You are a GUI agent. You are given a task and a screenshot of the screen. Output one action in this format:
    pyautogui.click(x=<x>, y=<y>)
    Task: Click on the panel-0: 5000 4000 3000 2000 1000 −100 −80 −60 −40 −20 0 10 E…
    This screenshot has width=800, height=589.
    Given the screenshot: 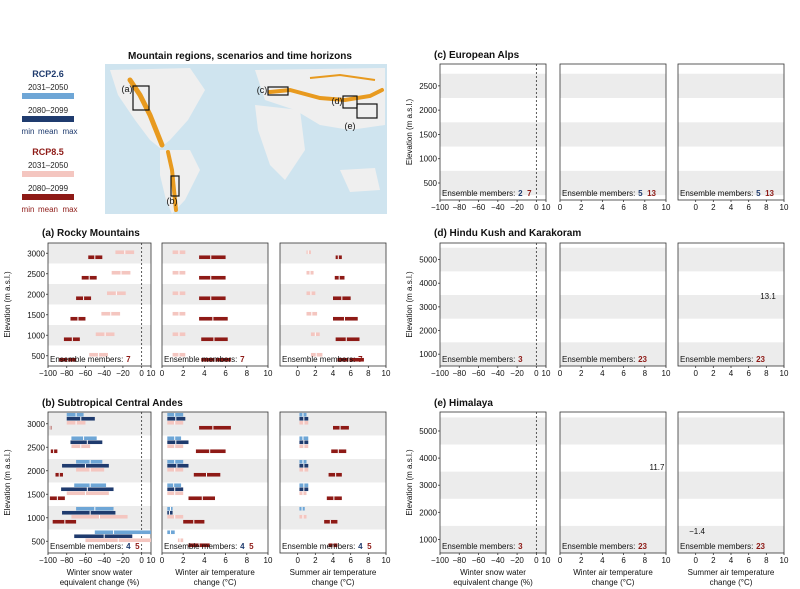 What is the action you would take?
    pyautogui.click(x=485, y=310)
    